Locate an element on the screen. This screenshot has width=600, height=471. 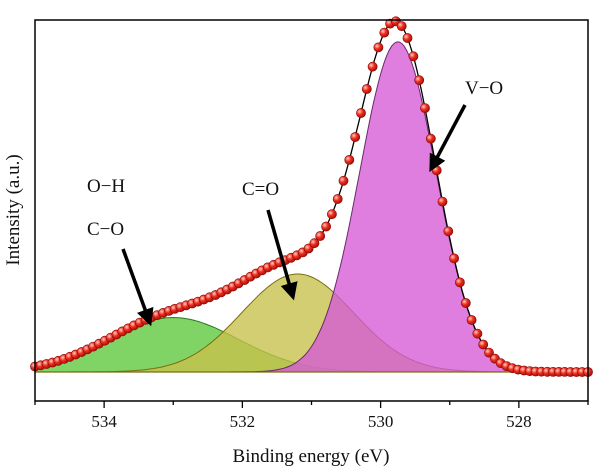
x-tick-label: 534 is located at coordinates (104, 421).